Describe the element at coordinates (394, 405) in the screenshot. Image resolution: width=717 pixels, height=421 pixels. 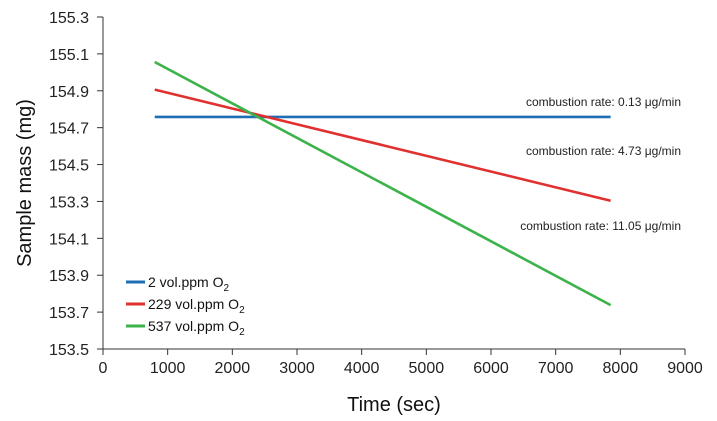
I see `x-axis-title: Time (sec)` at that location.